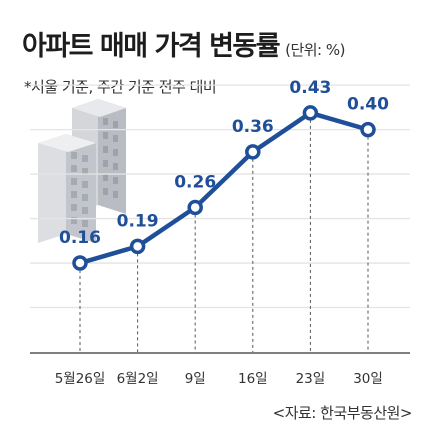  Describe the element at coordinates (311, 379) in the screenshot. I see `x-tick-label: 23일` at that location.